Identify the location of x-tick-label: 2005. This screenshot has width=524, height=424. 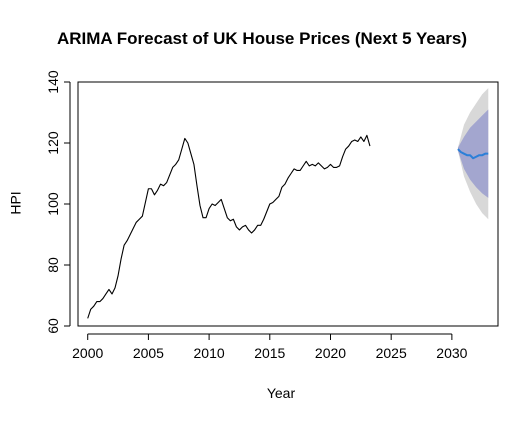
(148, 353).